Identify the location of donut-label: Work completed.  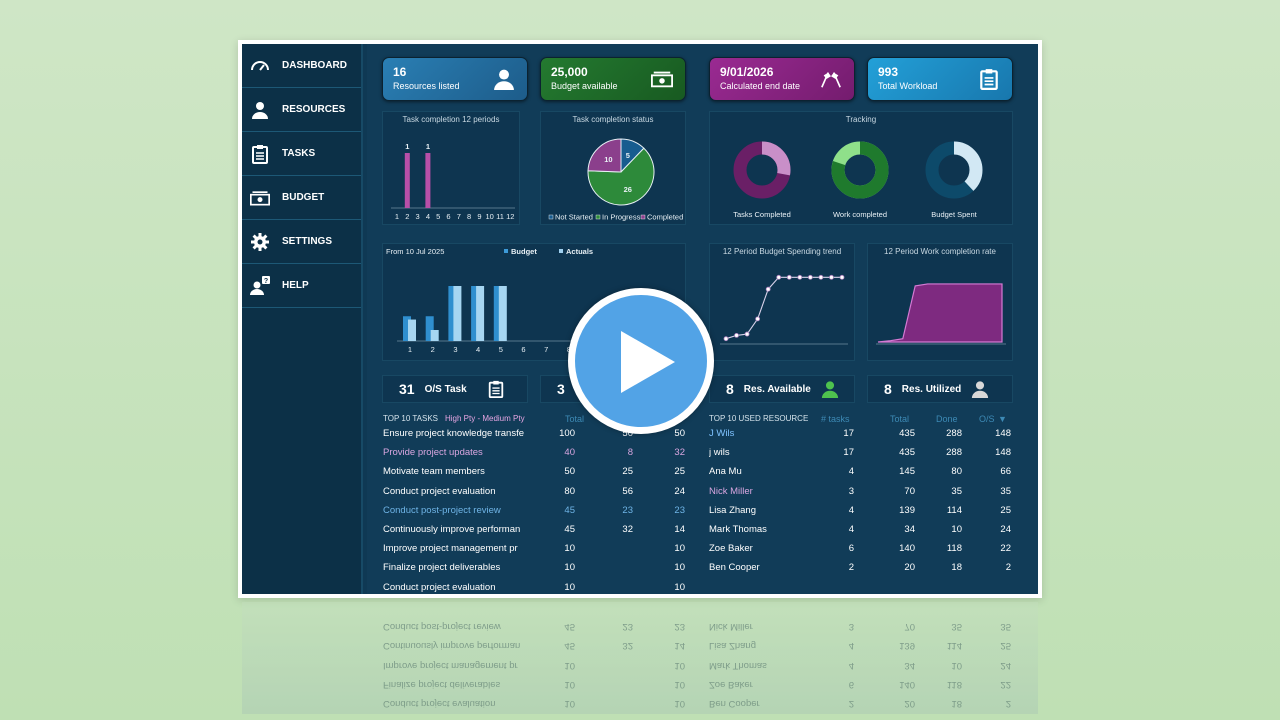
(860, 214).